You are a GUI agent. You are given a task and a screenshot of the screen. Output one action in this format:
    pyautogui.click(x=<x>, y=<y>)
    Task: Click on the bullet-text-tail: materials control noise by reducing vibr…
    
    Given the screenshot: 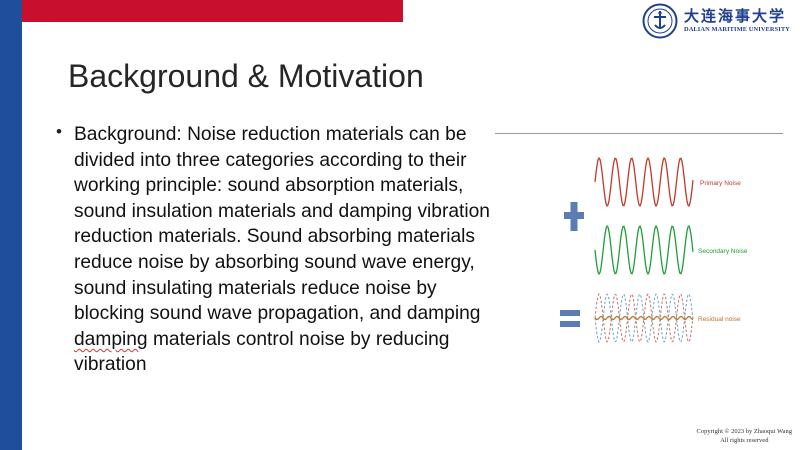 What is the action you would take?
    pyautogui.click(x=262, y=352)
    